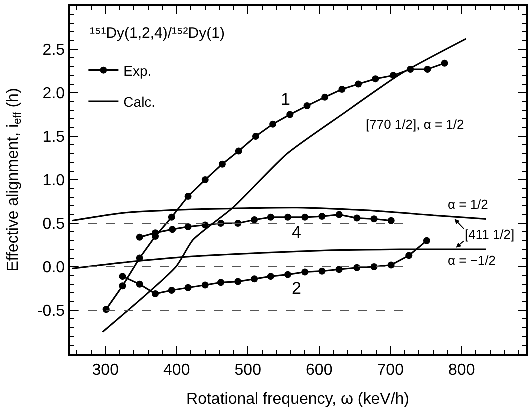 This screenshot has height=409, width=532. What do you see at coordinates (415, 124) in the screenshot?
I see `annotation: [770 1/2], α = 1/2` at bounding box center [415, 124].